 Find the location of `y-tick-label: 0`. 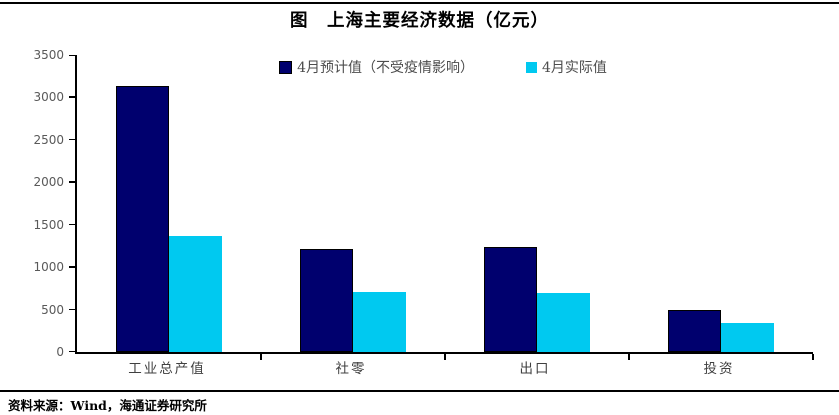

y-tick-label: 0 is located at coordinates (60, 352).